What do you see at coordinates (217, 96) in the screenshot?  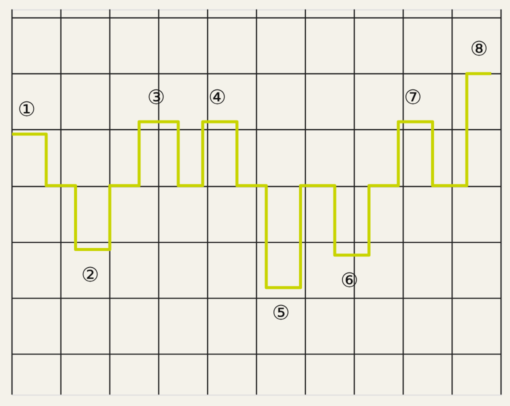 I see `annotation: ④` at bounding box center [217, 96].